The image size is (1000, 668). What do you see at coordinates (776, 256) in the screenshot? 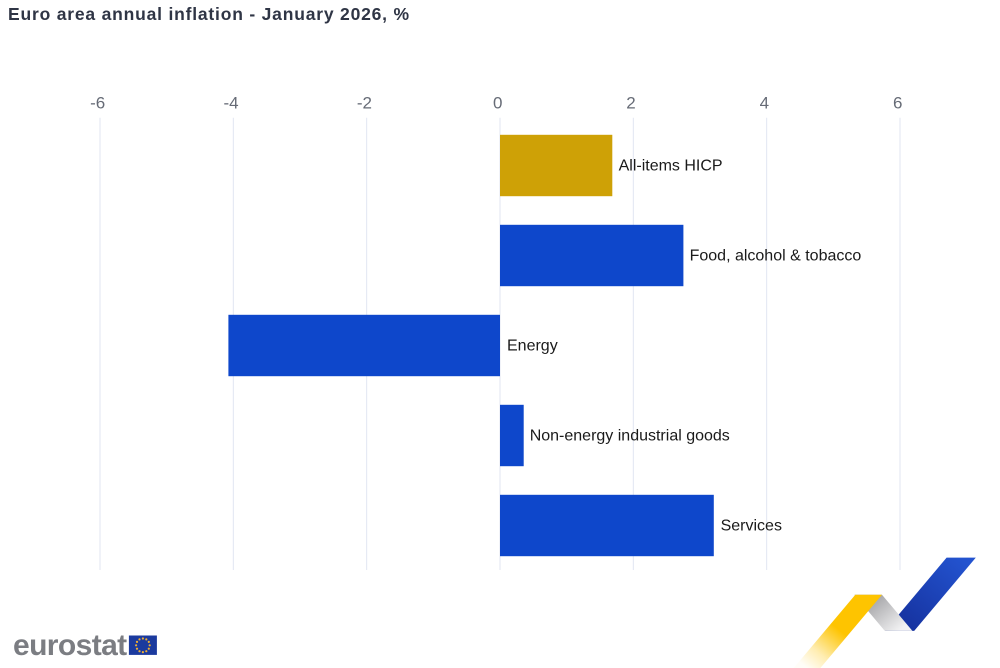
I see `svg-text: Food, alcohol & tobacco` at bounding box center [776, 256].